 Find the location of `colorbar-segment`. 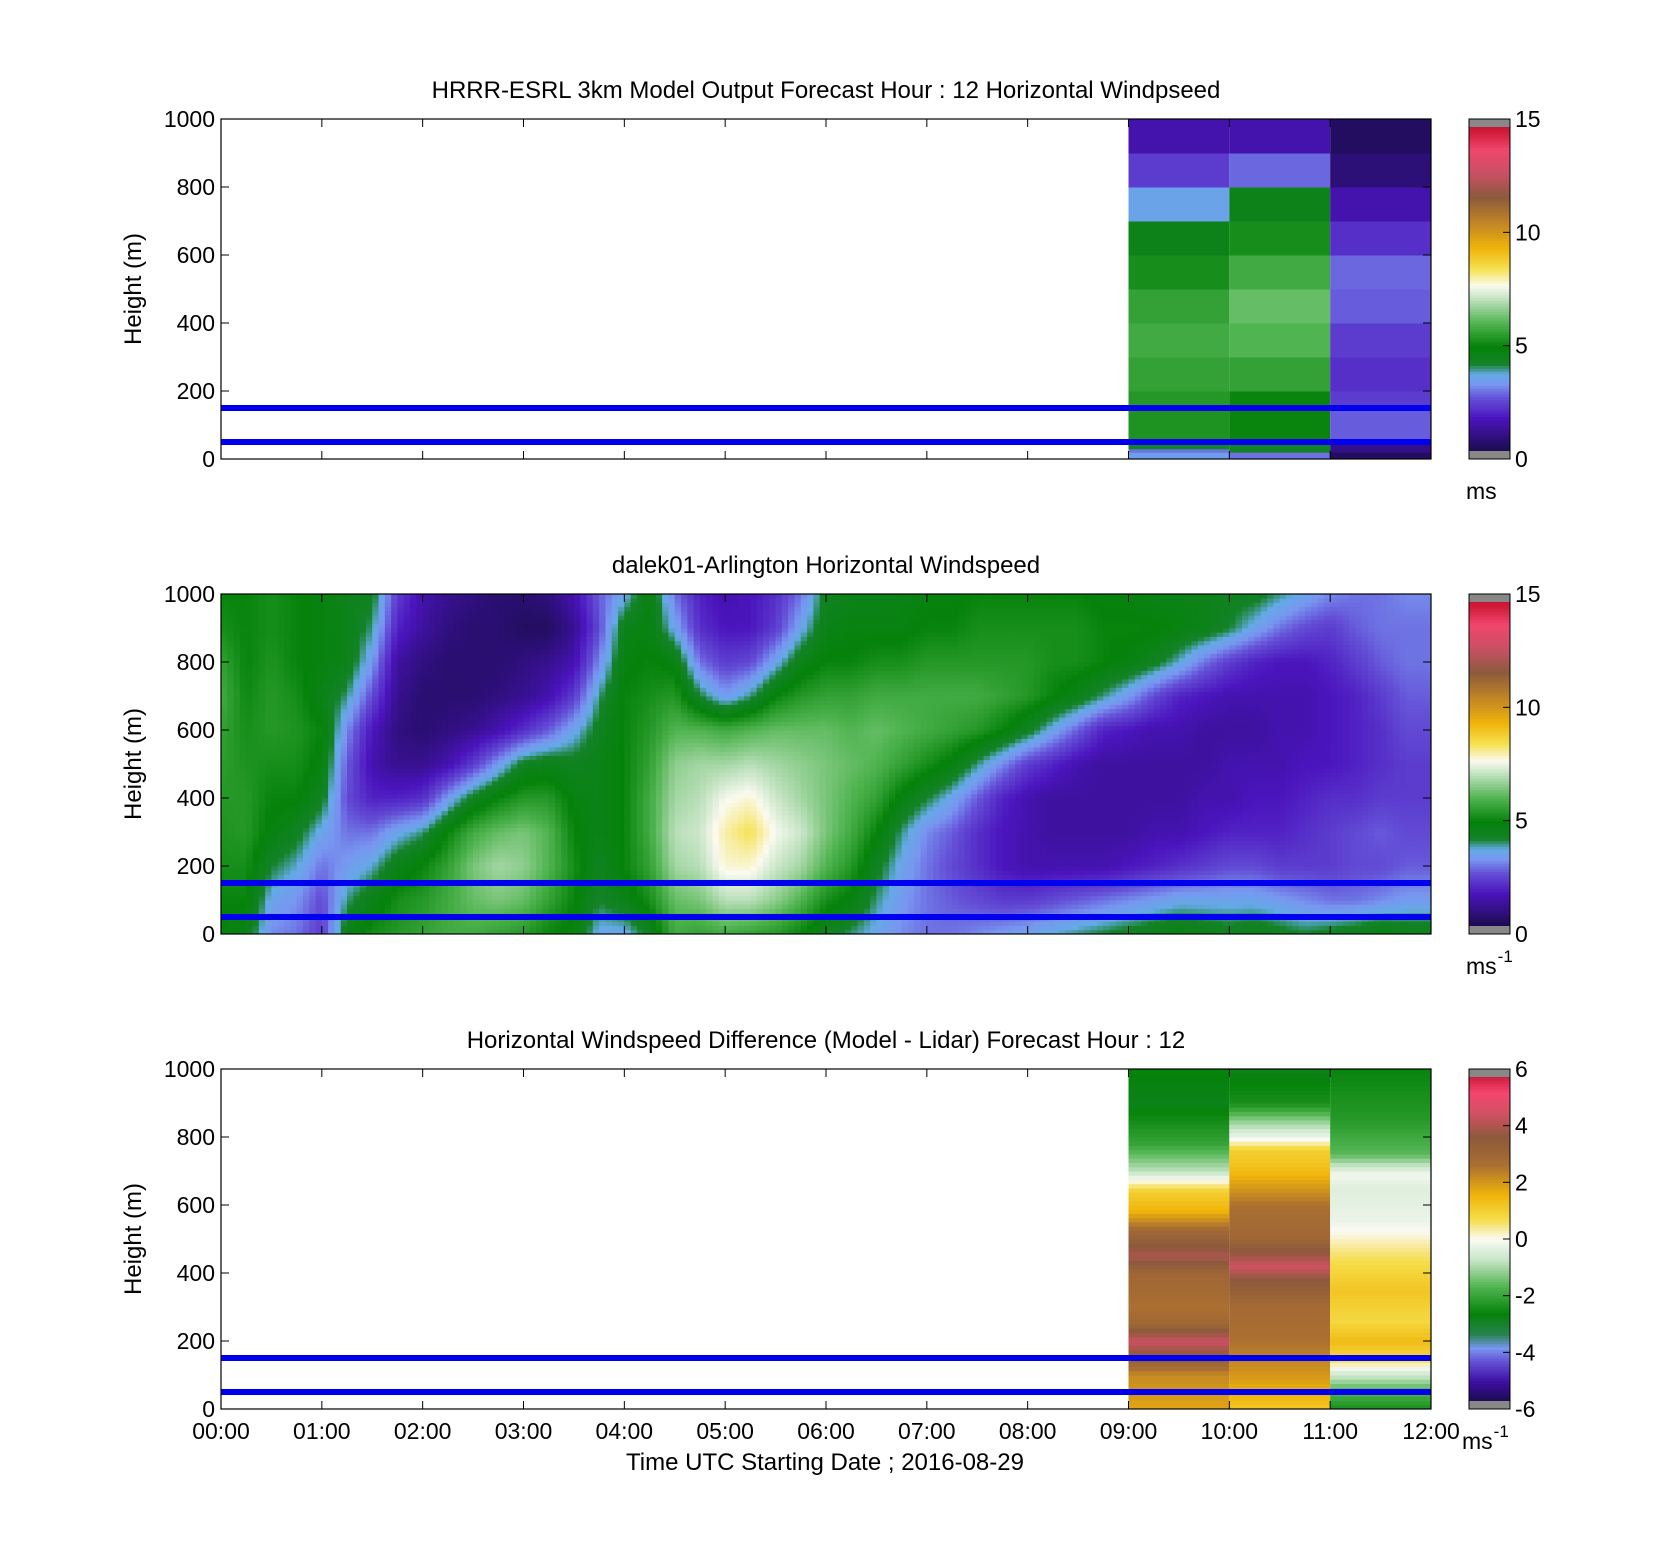

colorbar-segment is located at coordinates (1489, 268).